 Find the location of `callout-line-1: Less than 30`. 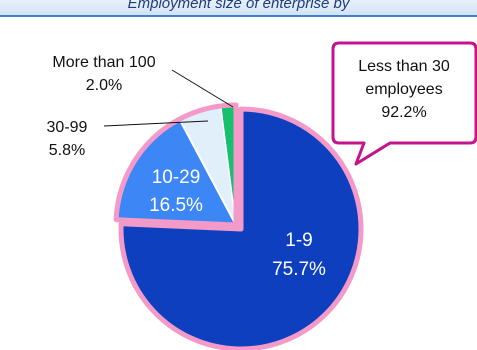

callout-line-1: Less than 30 is located at coordinates (404, 66).